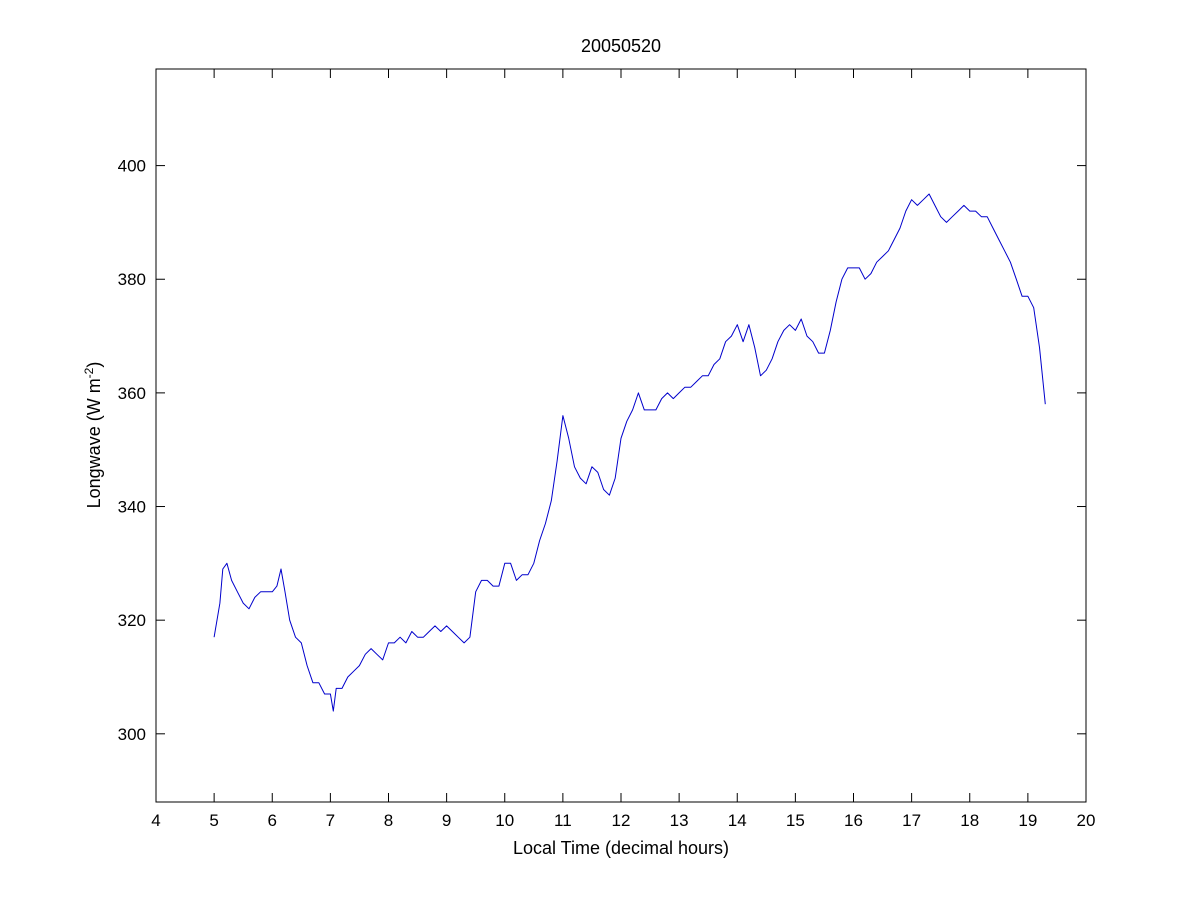 The height and width of the screenshot is (905, 1200). I want to click on y-tick-label: 320, so click(132, 620).